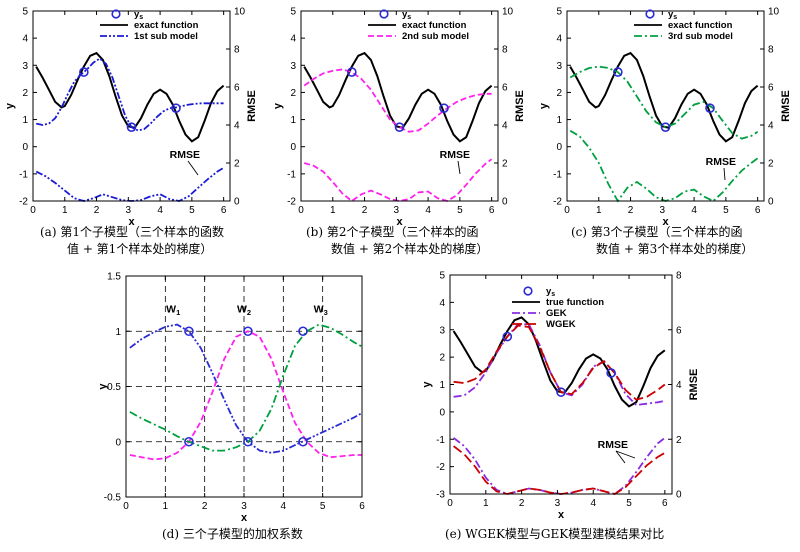 The width and height of the screenshot is (800, 552). I want to click on series-line-true-function, so click(559, 362).